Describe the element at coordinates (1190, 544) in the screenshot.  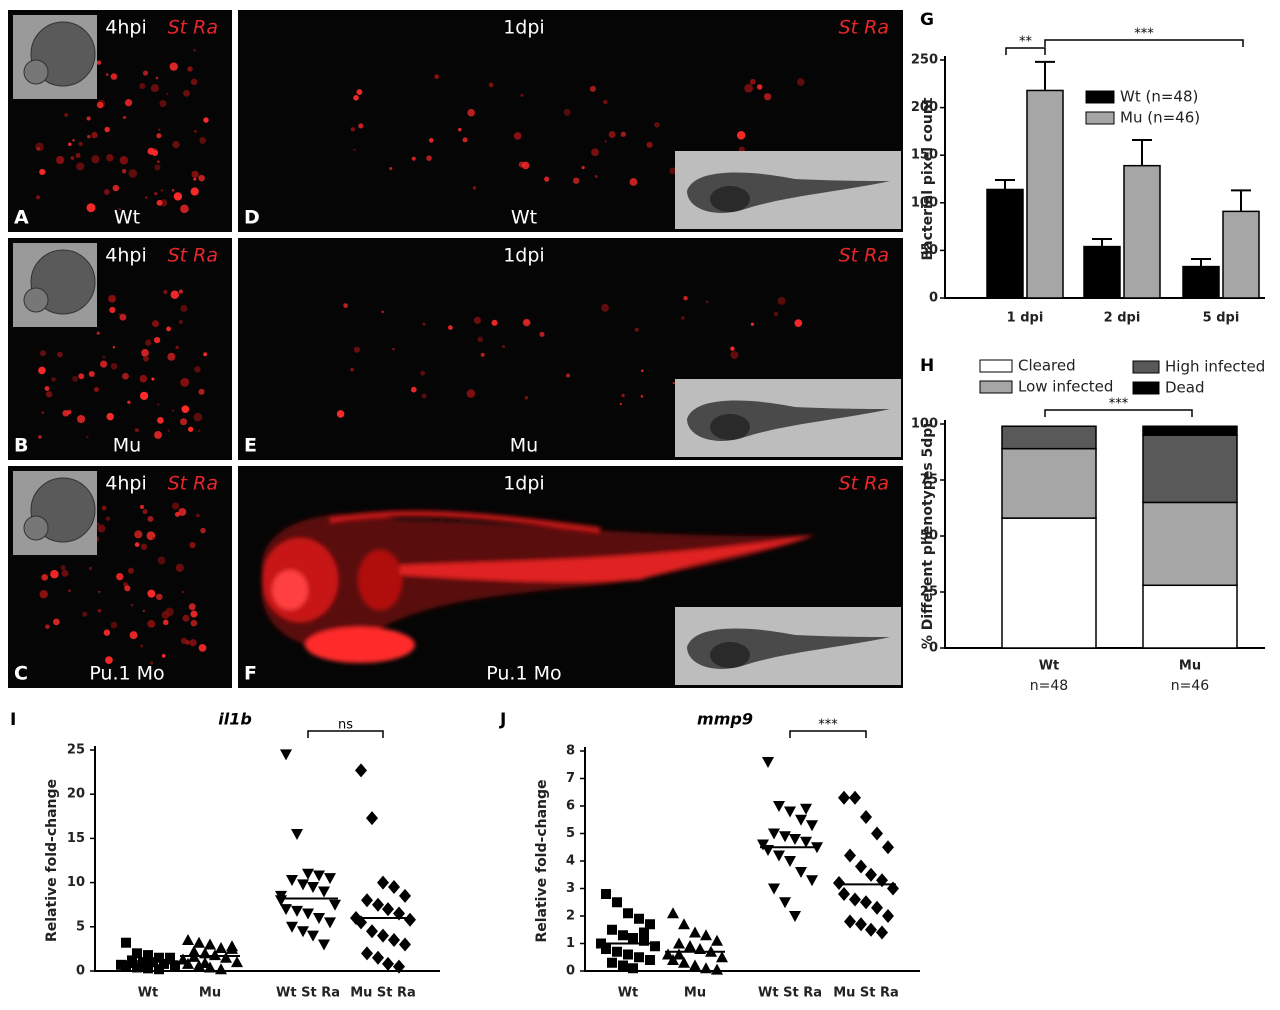
I see `bar-segment` at that location.